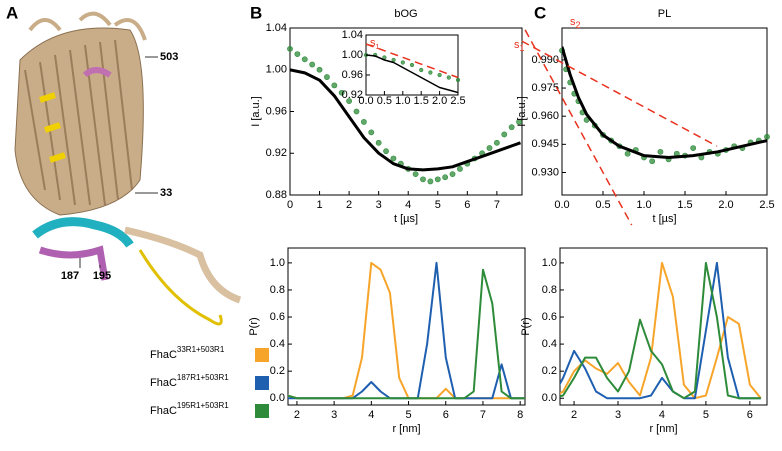  Describe the element at coordinates (545, 172) in the screenshot. I see `y-tick-label: 0.930` at that location.